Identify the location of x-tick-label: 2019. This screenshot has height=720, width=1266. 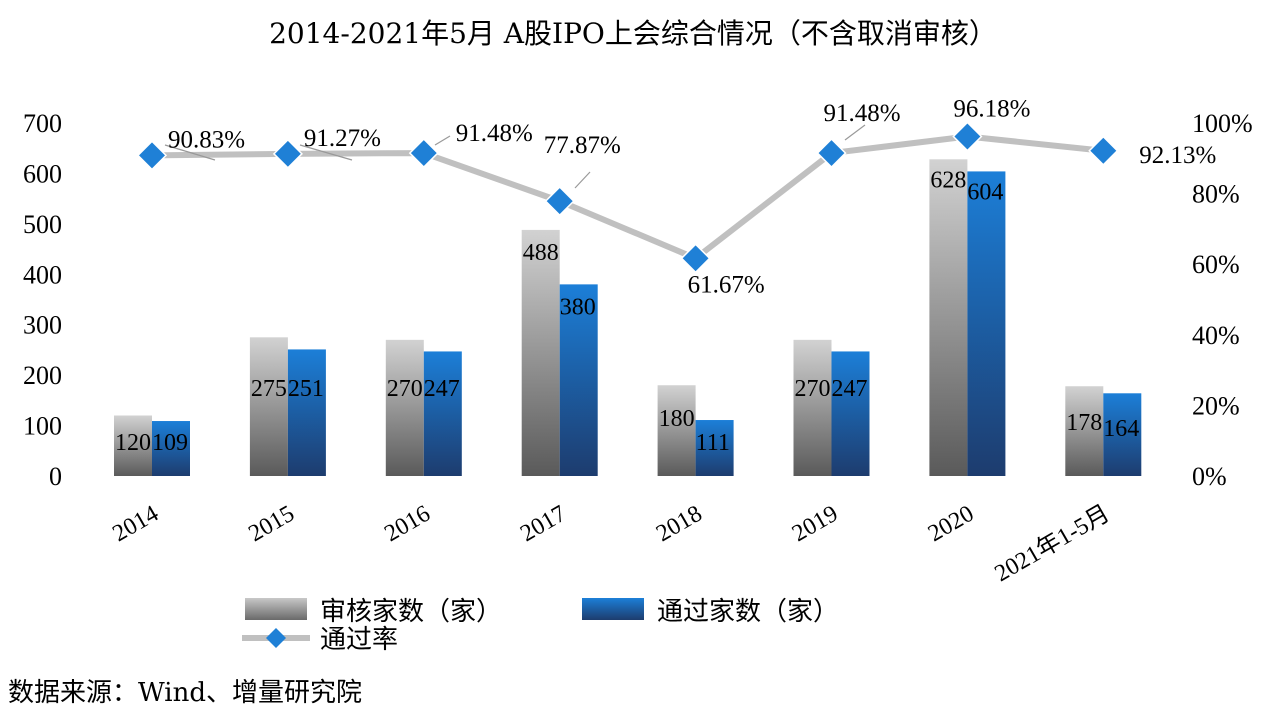
(815, 524).